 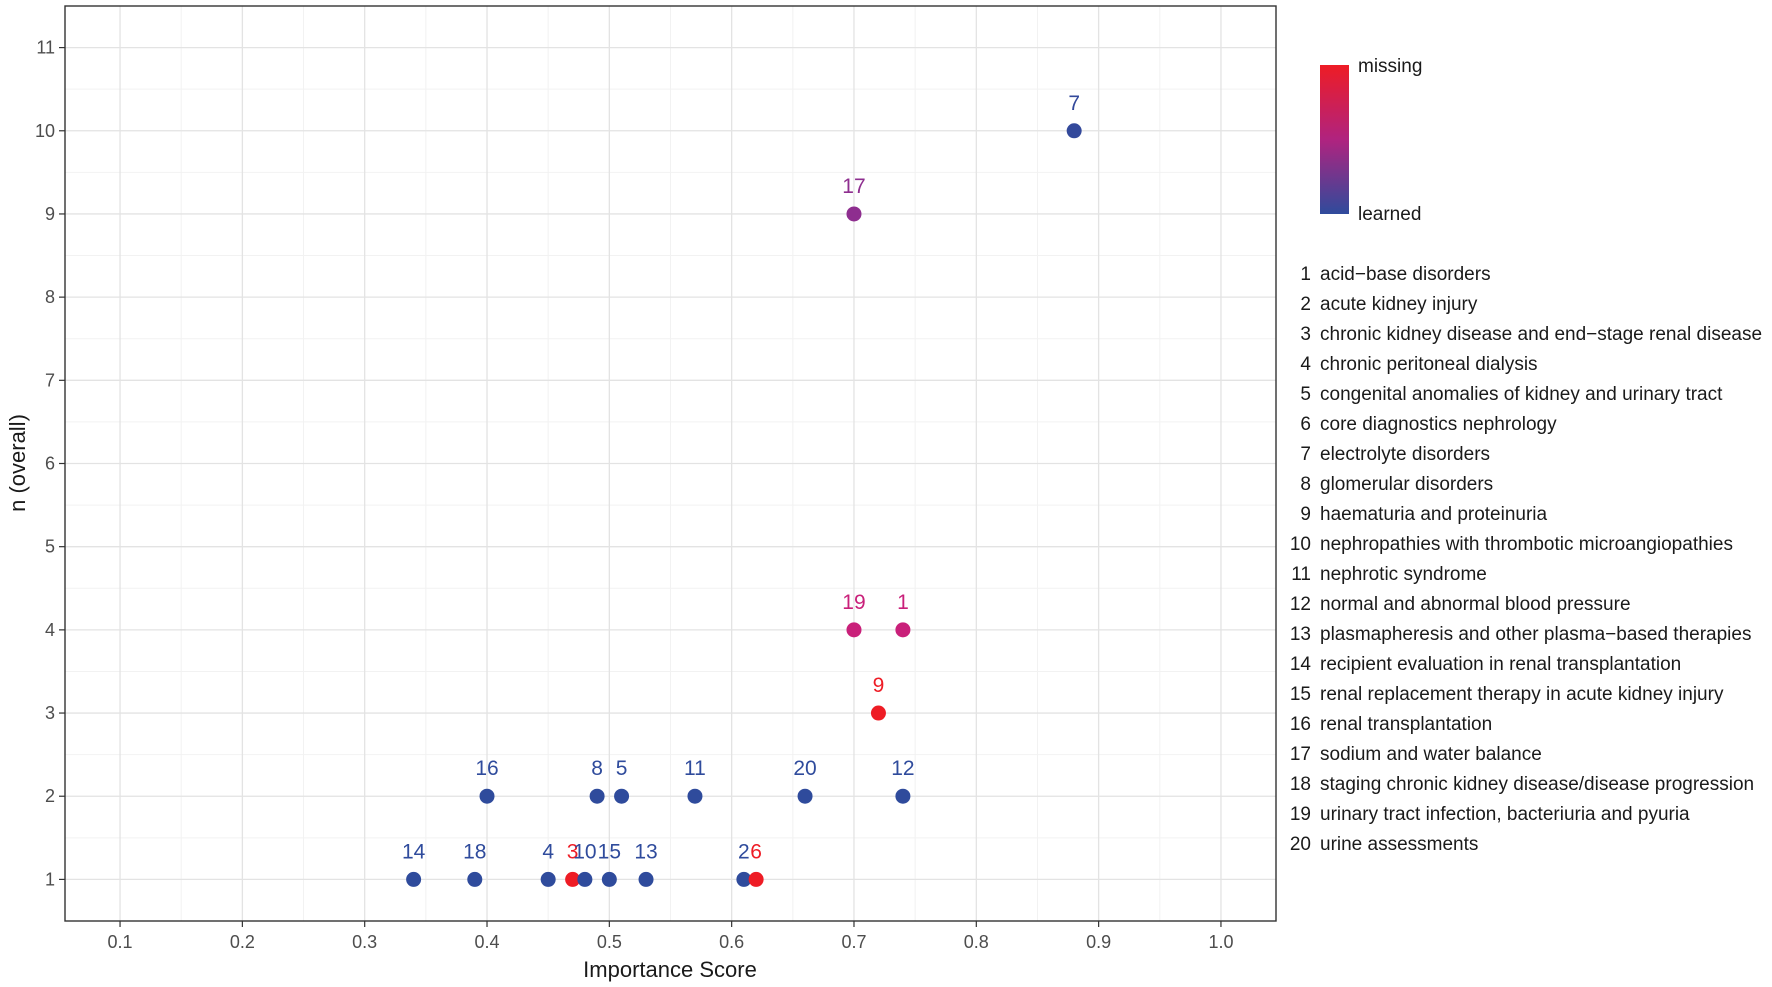 What do you see at coordinates (1475, 604) in the screenshot?
I see `legend-label-12: normal and abnormal blood pressure` at bounding box center [1475, 604].